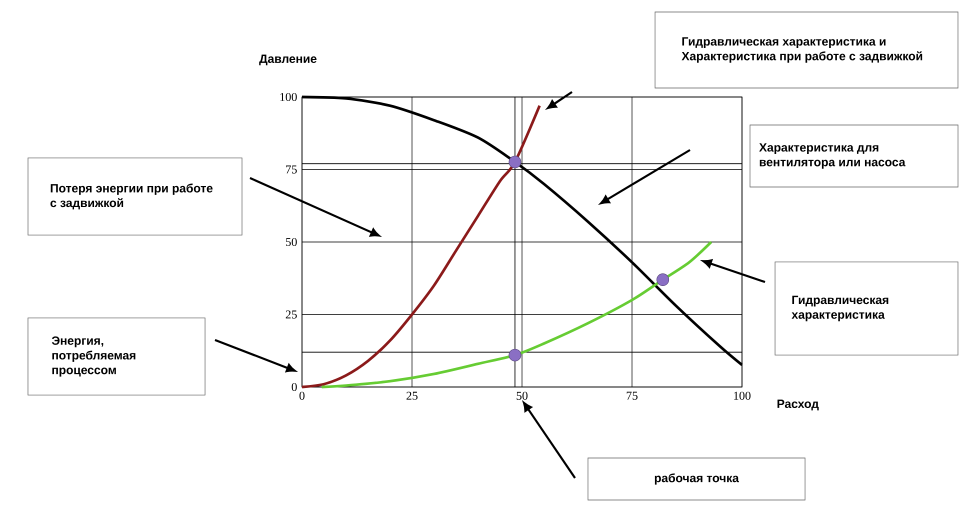 The image size is (960, 519). I want to click on x-tick-label: 100, so click(742, 396).